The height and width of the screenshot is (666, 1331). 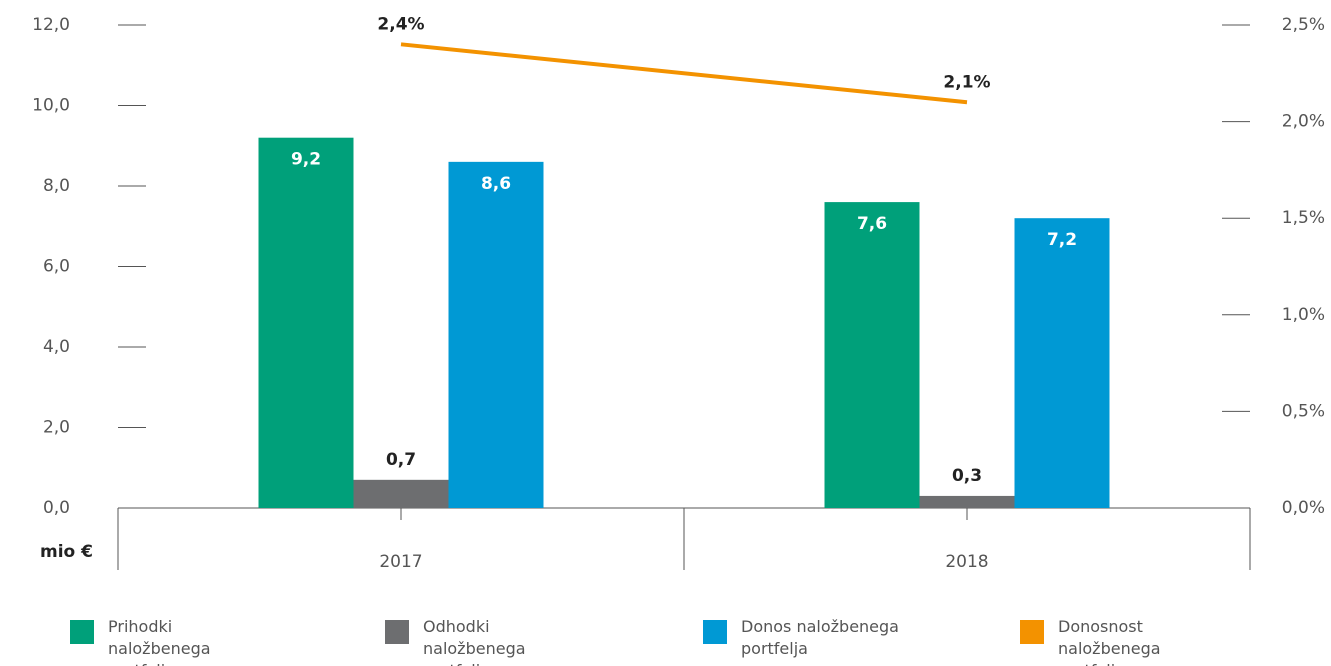 I want to click on y-tick-label: 2,0, so click(x=56, y=428).